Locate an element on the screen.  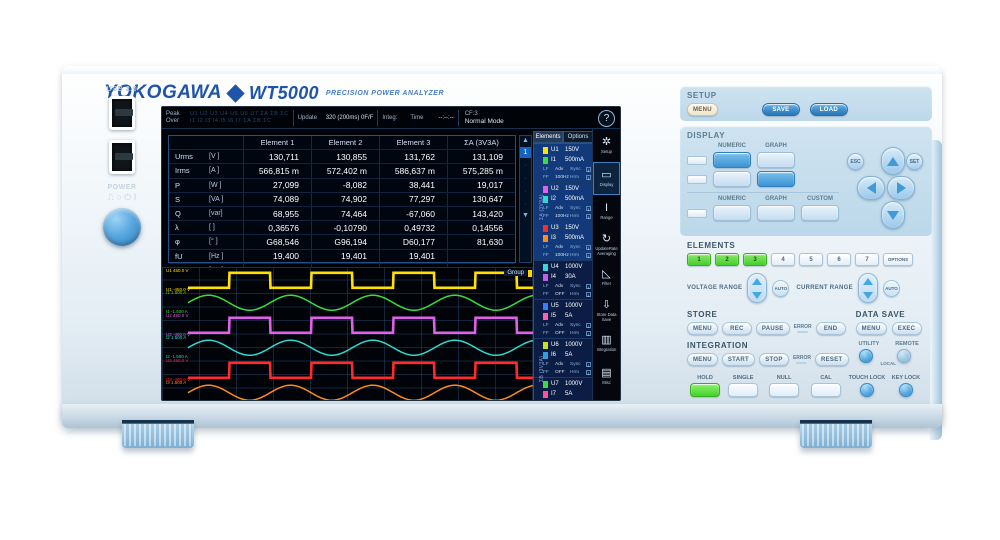
integration-menu-button: MENU is located at coordinates (702, 359).